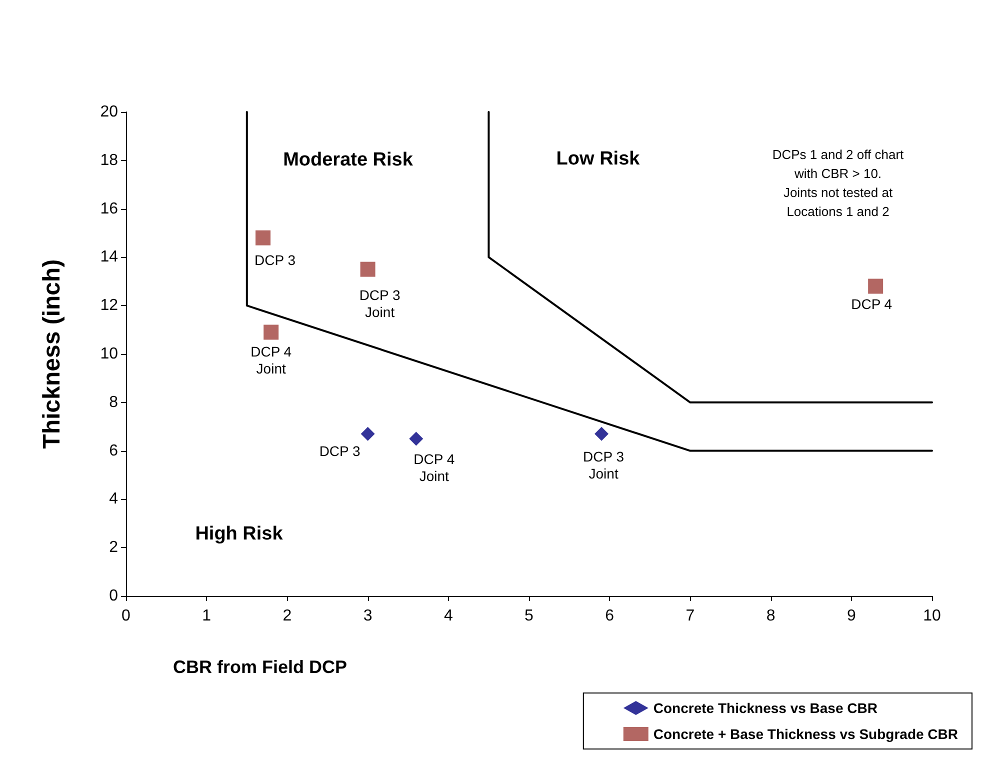 Image resolution: width=982 pixels, height=759 pixels. What do you see at coordinates (348, 160) in the screenshot?
I see `annotation: Moderate Risk` at bounding box center [348, 160].